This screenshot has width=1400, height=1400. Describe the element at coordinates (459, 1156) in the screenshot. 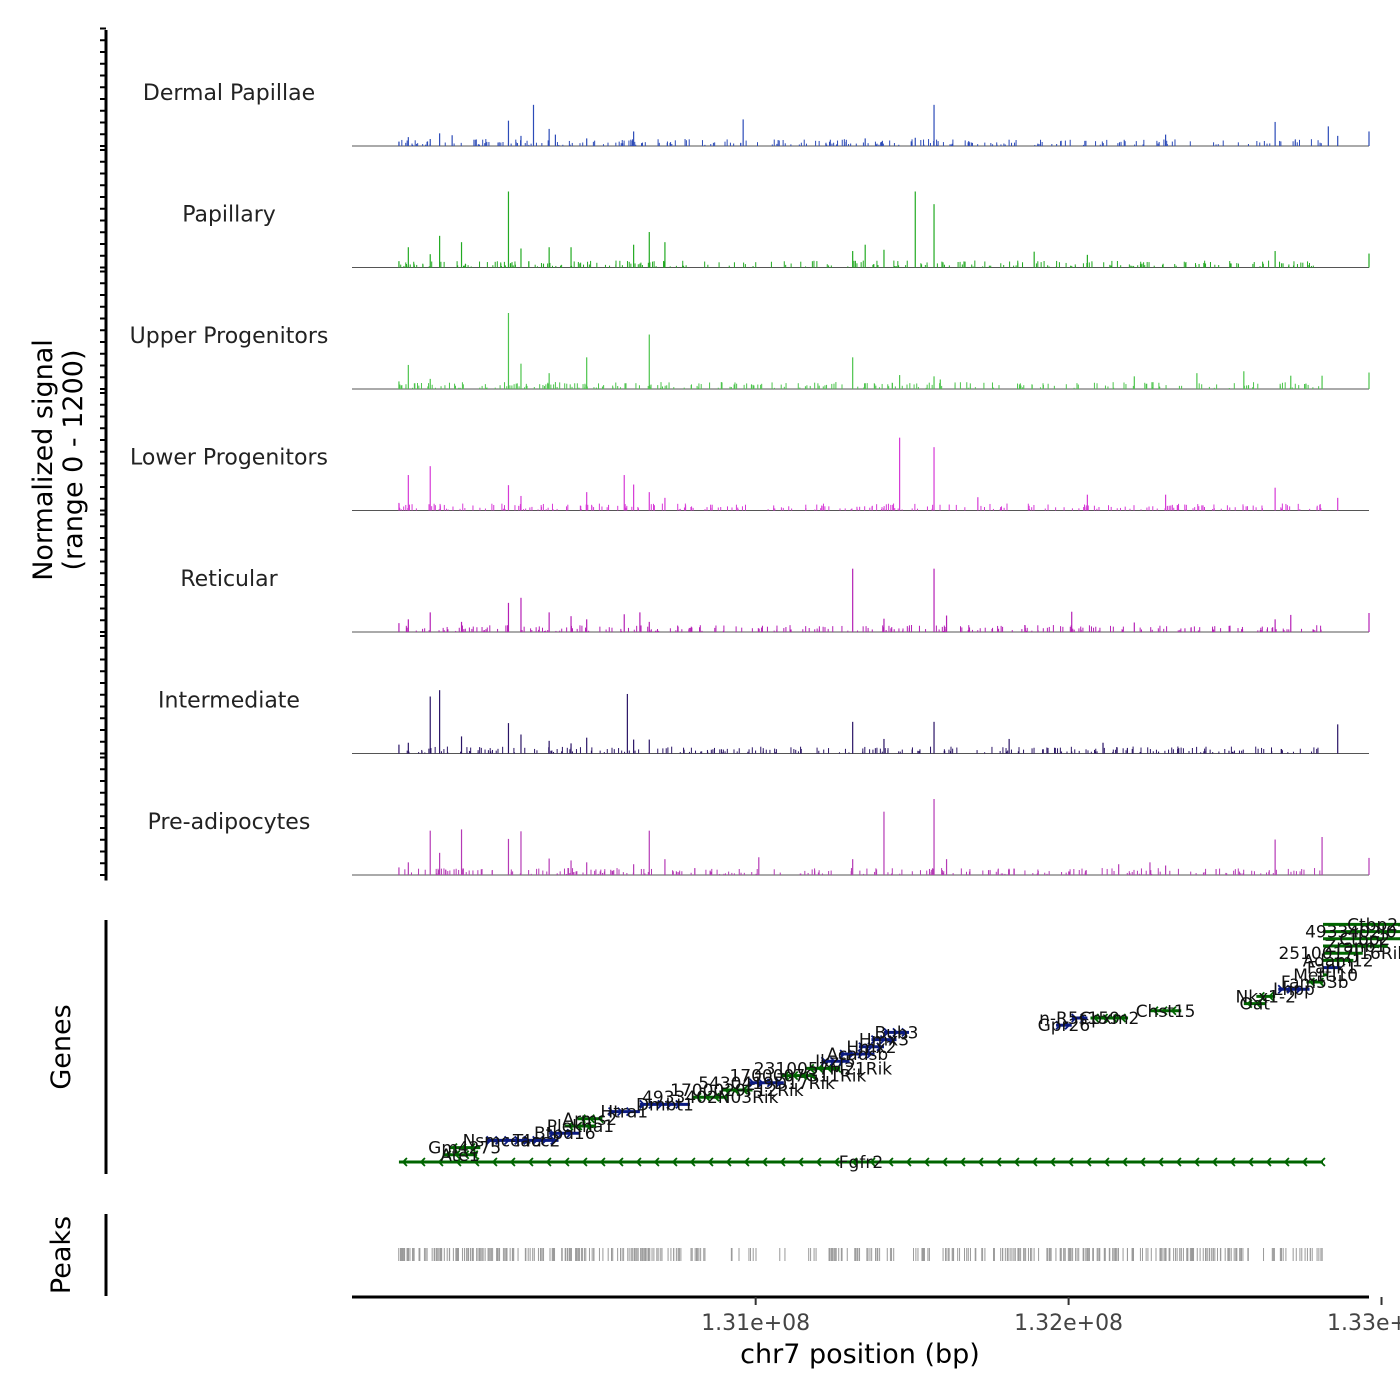

I see `gene-Ate1: Ate1` at that location.